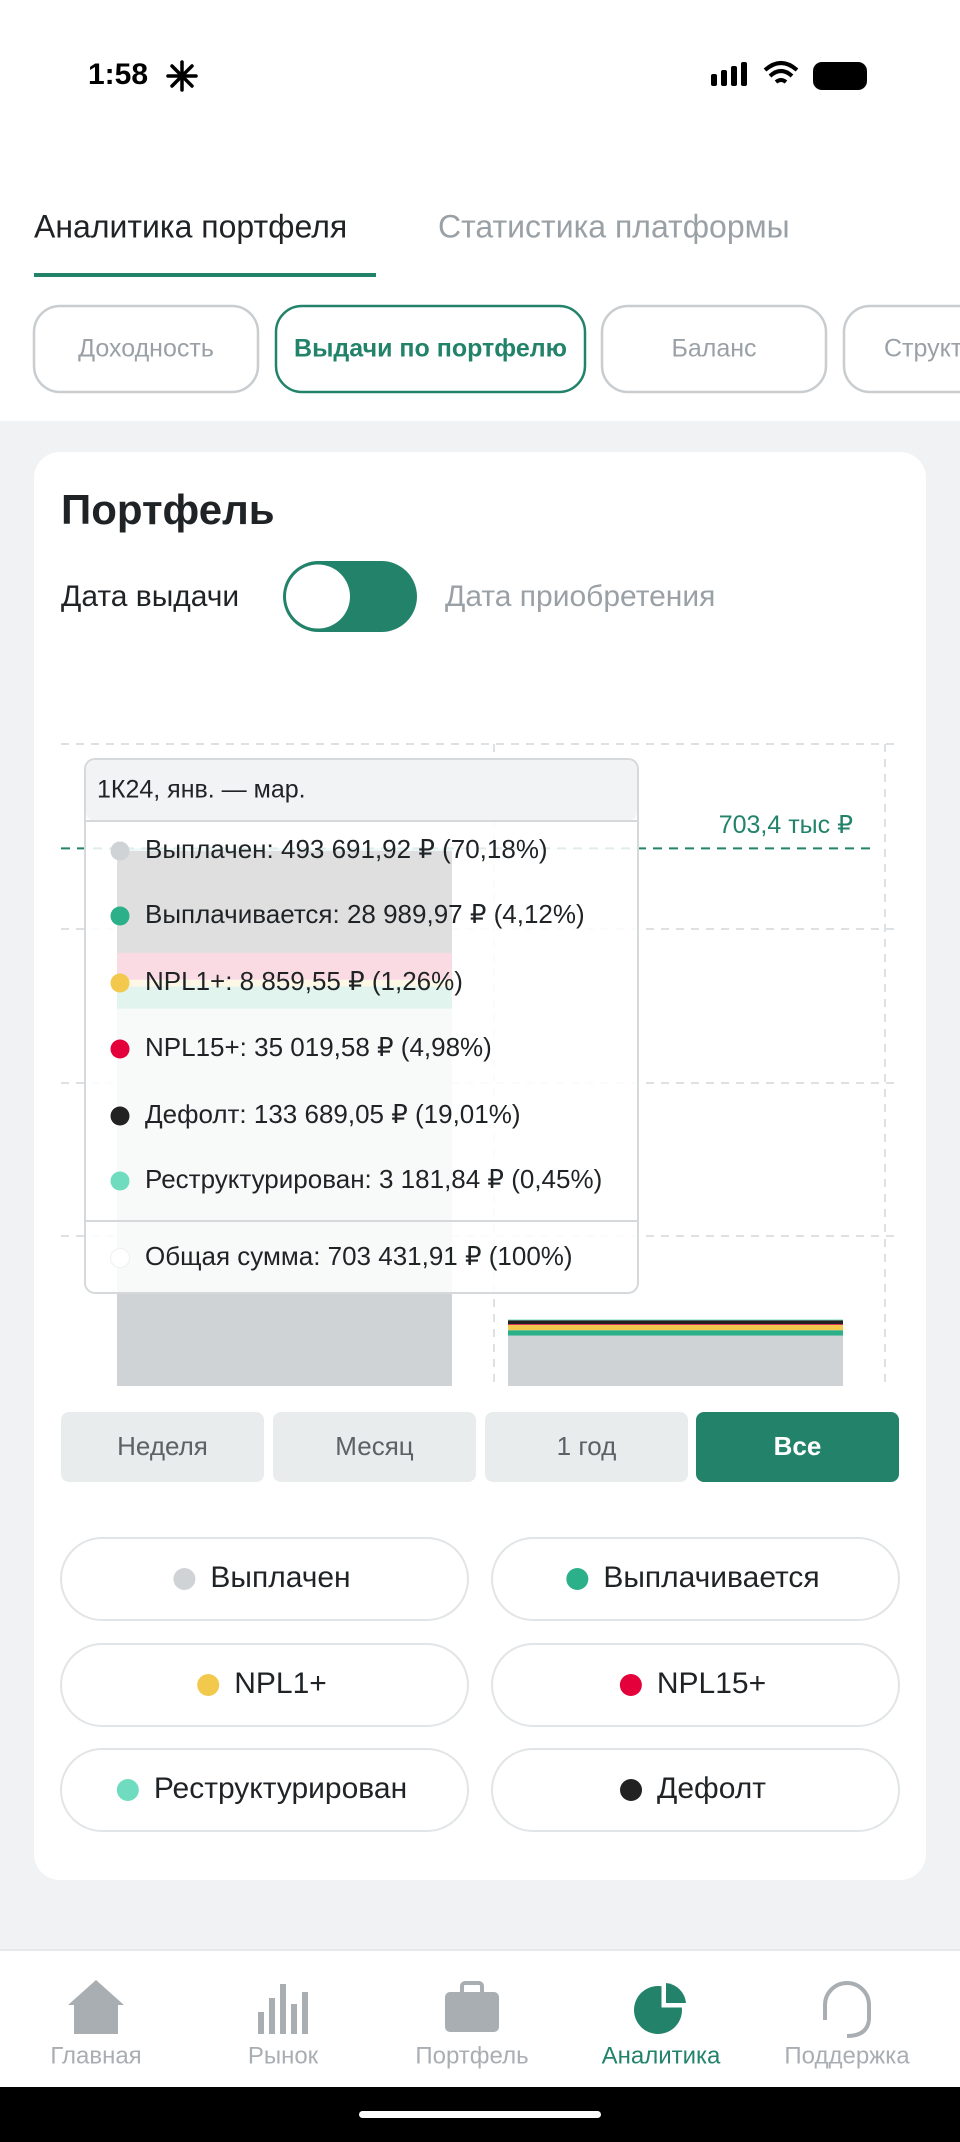 The height and width of the screenshot is (2142, 960). I want to click on period-selector: Неделя Месяц 1 год Все, so click(480, 1447).